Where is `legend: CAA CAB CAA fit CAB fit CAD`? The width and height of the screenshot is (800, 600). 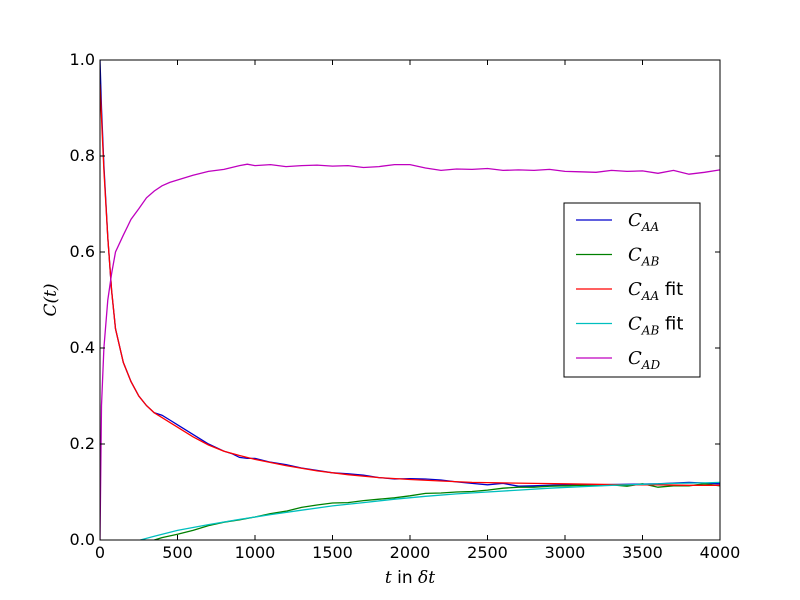 legend: CAA CAB CAA fit CAB fit CAD is located at coordinates (632, 290).